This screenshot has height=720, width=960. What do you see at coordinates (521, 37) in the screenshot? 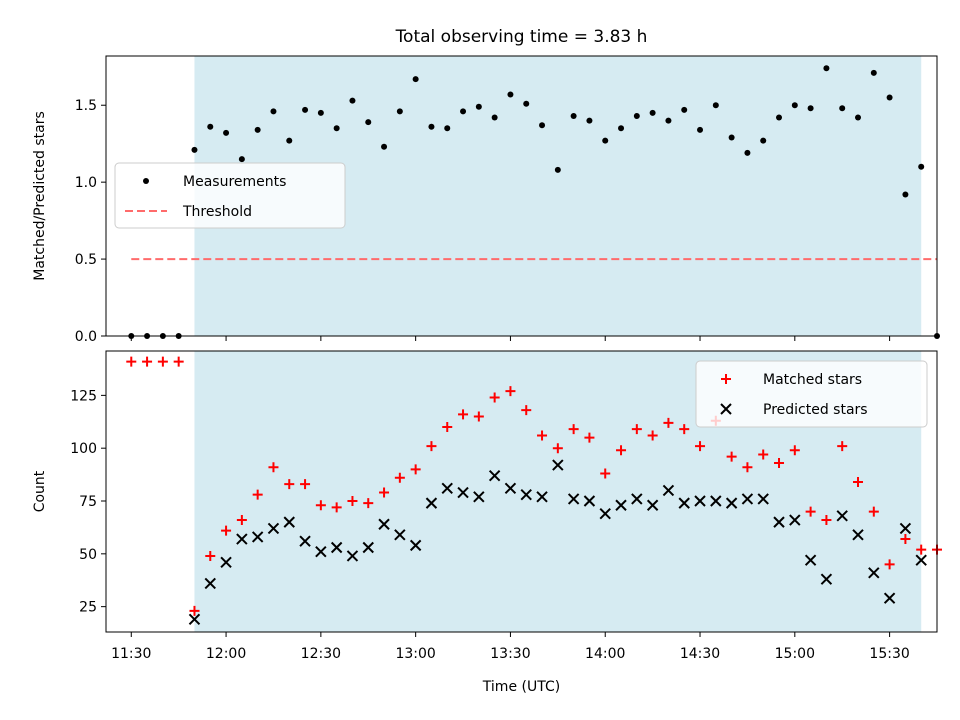
I see `chart-title: Total observing time = 3.83 h` at bounding box center [521, 37].